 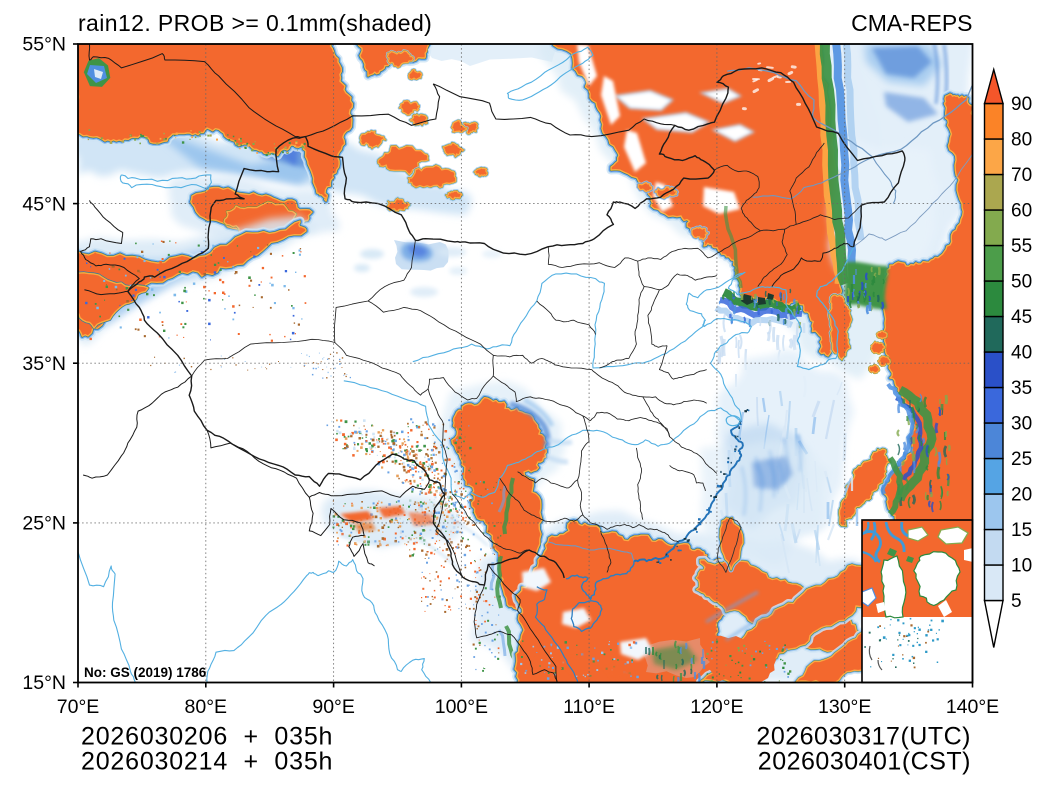 What do you see at coordinates (972, 707) in the screenshot?
I see `svg-text: 140°E` at bounding box center [972, 707].